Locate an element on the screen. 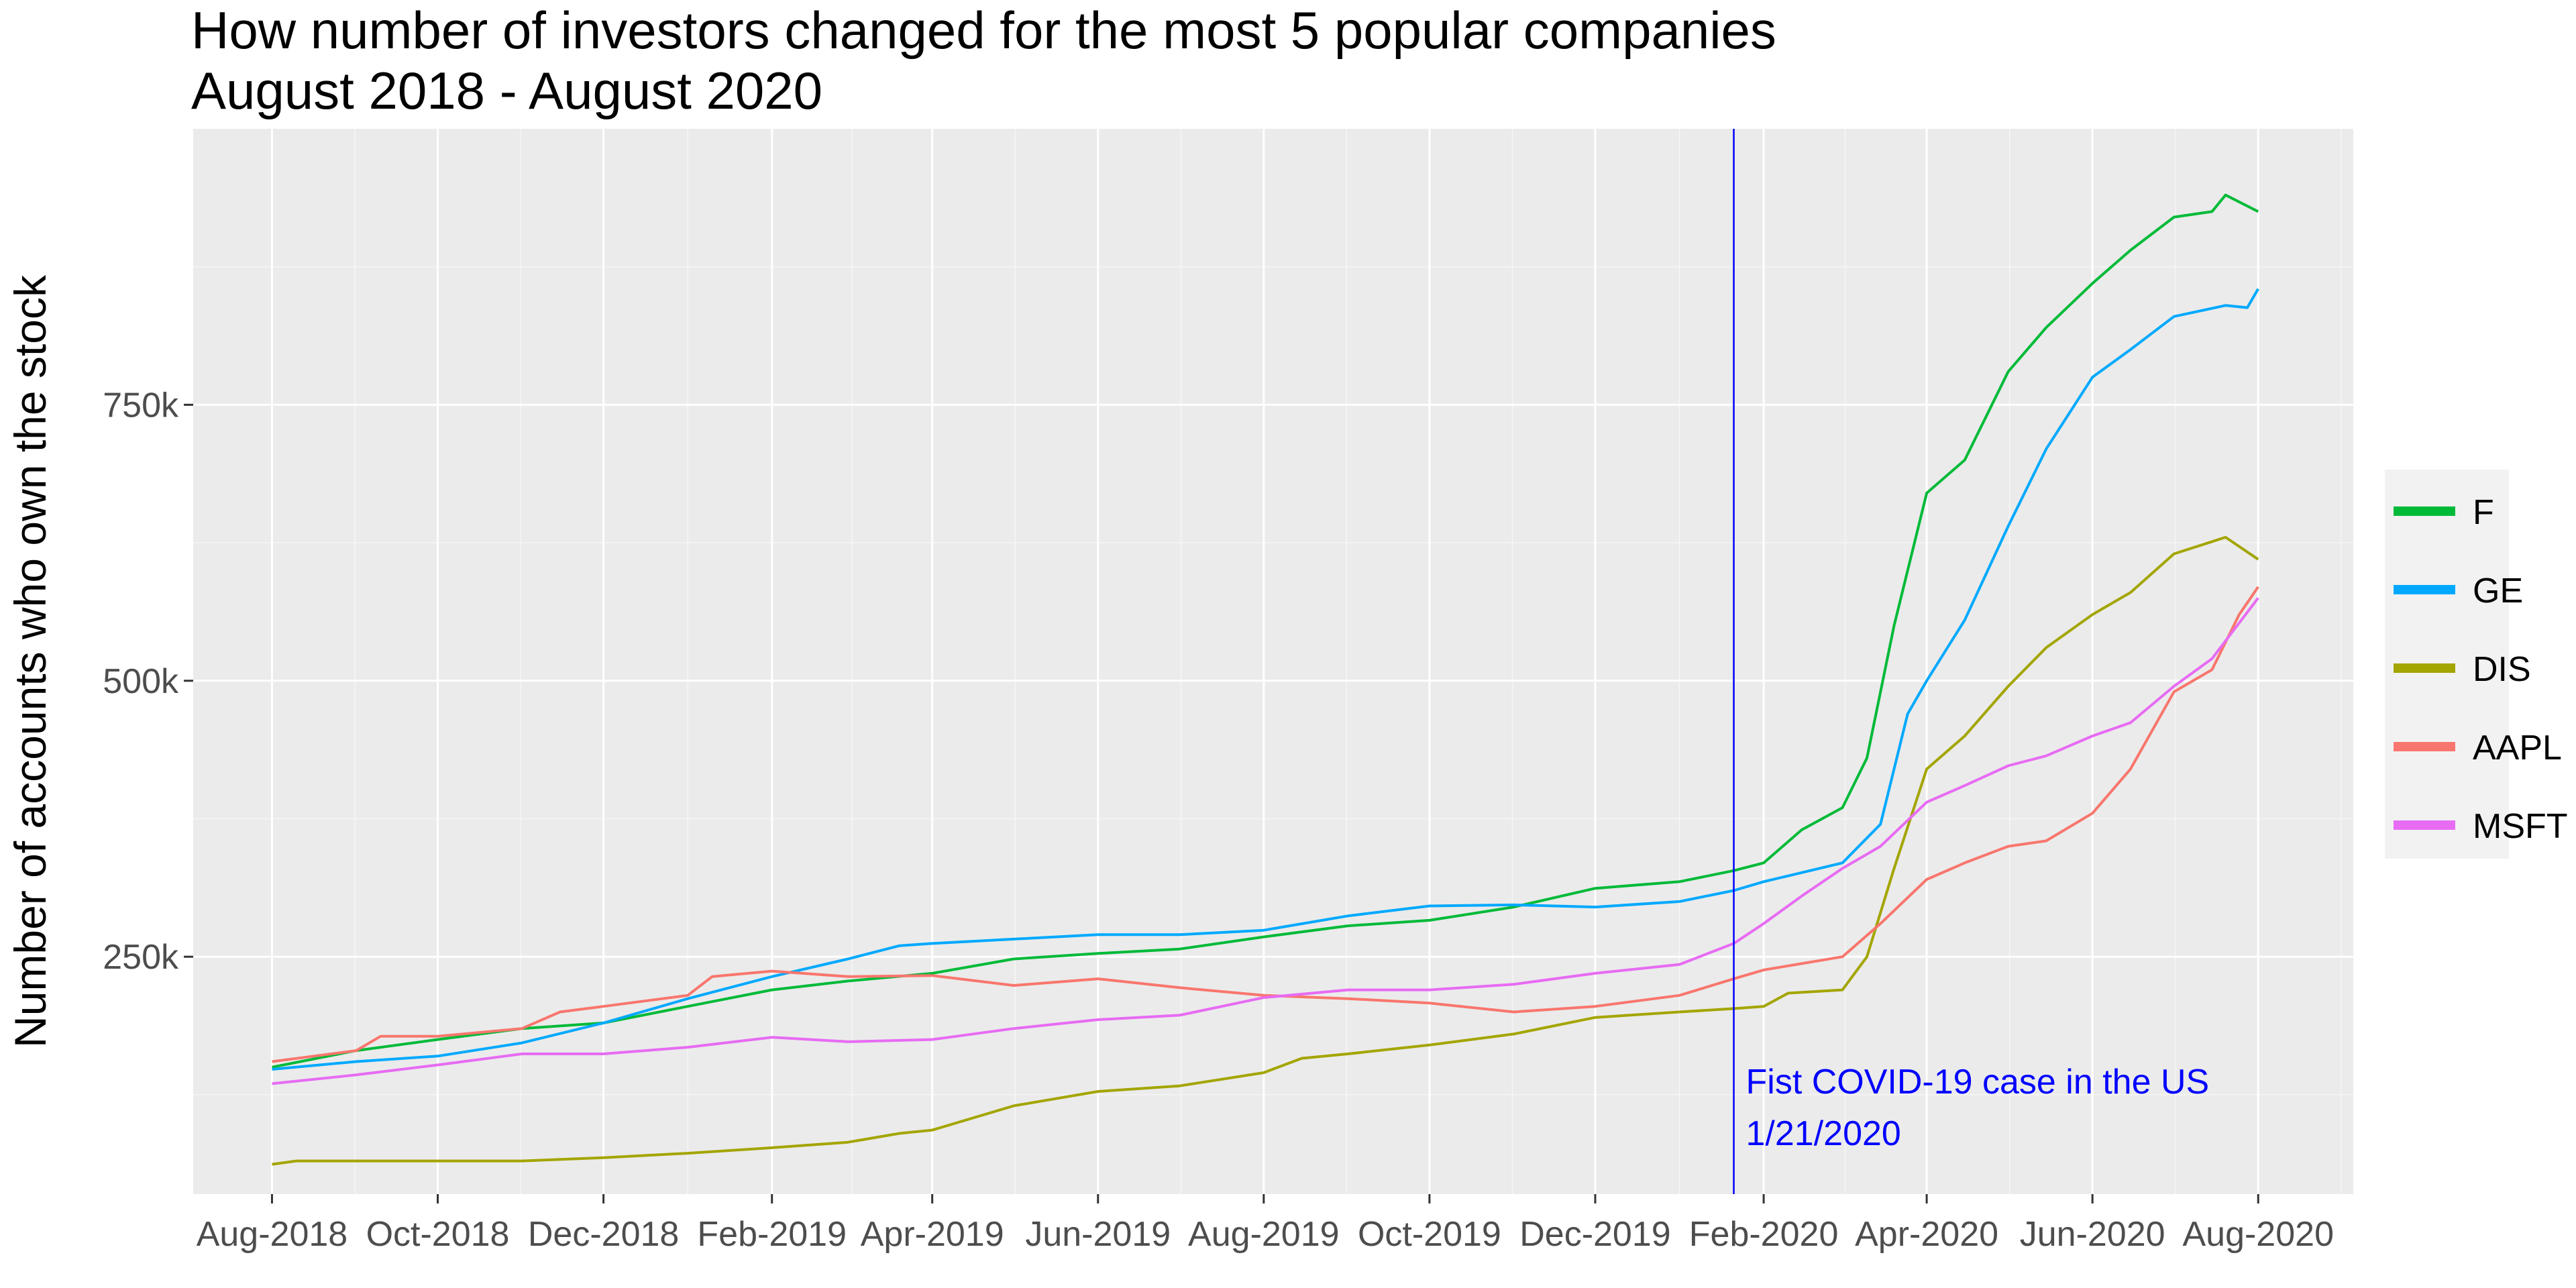 The image size is (2576, 1288). legend-label-f: F is located at coordinates (2483, 512).